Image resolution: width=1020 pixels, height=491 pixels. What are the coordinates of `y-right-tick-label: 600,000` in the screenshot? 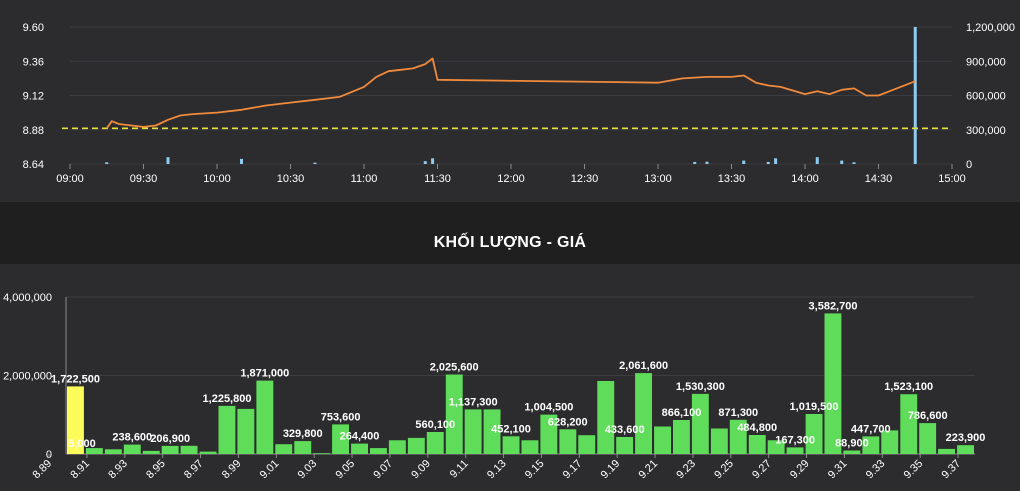 It's located at (986, 97).